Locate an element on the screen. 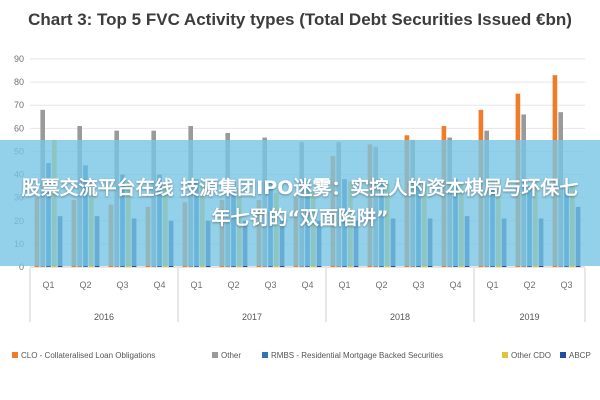 Image resolution: width=600 pixels, height=400 pixels. legend-label: Other CDO is located at coordinates (531, 355).